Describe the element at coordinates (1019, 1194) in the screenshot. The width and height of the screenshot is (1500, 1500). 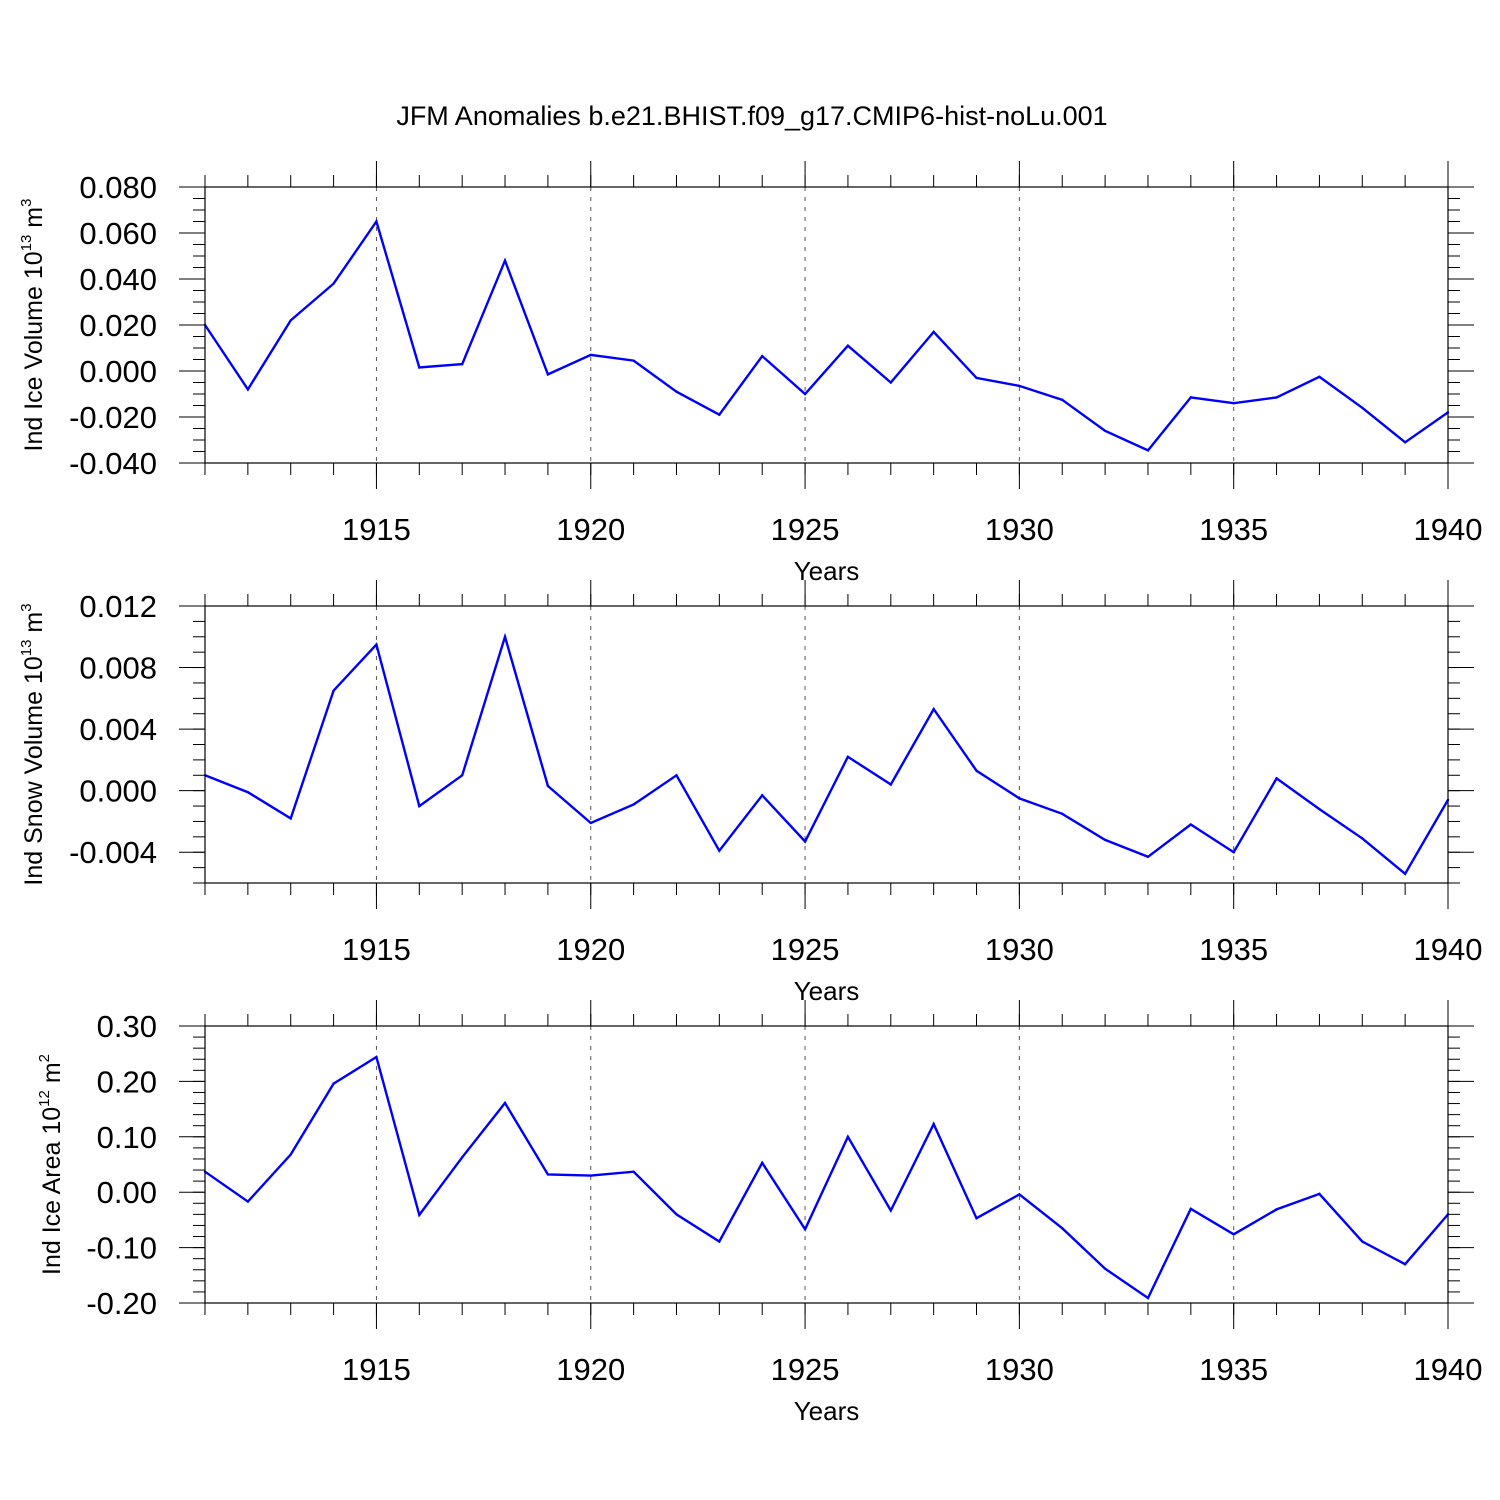
I see `data-point-1930` at that location.